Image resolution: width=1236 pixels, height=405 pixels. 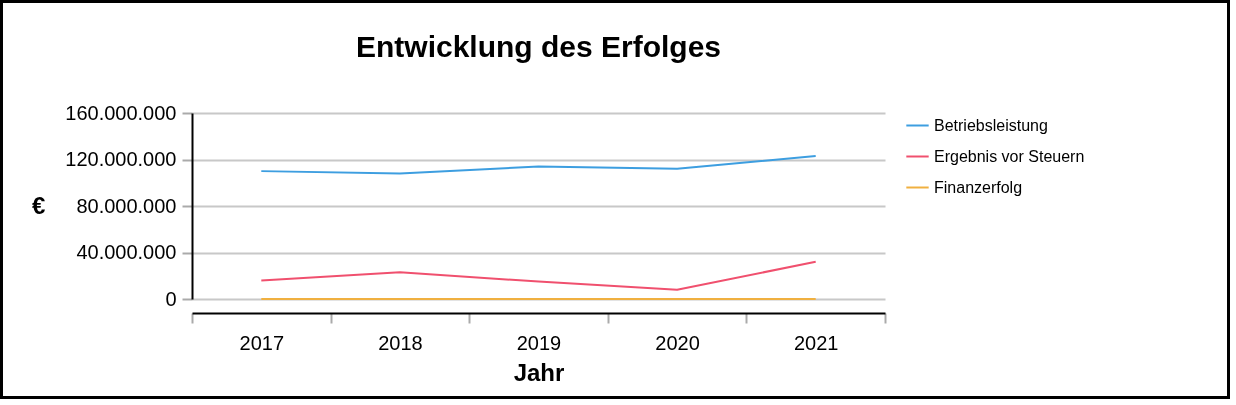 What do you see at coordinates (816, 342) in the screenshot?
I see `x-tick-label: 2021` at bounding box center [816, 342].